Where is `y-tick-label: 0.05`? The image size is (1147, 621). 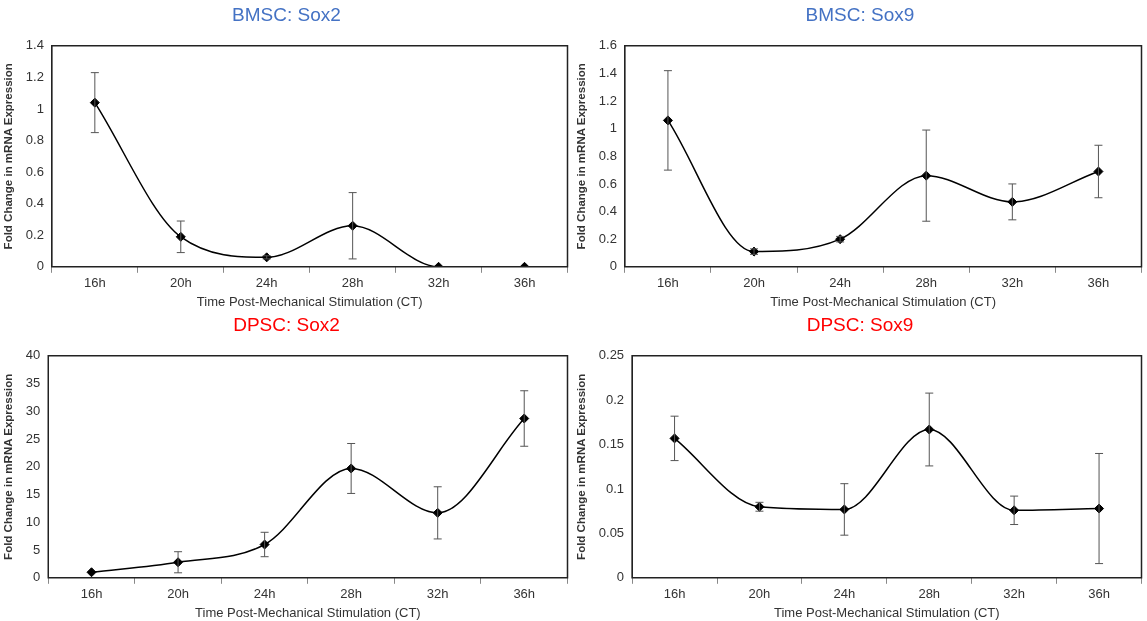
y-tick-label: 0.05 is located at coordinates (611, 532).